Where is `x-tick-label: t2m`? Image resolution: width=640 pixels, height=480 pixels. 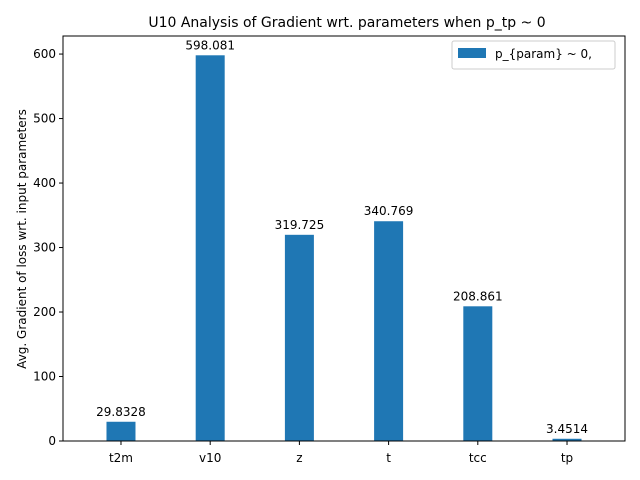
x-tick-label: t2m is located at coordinates (121, 458).